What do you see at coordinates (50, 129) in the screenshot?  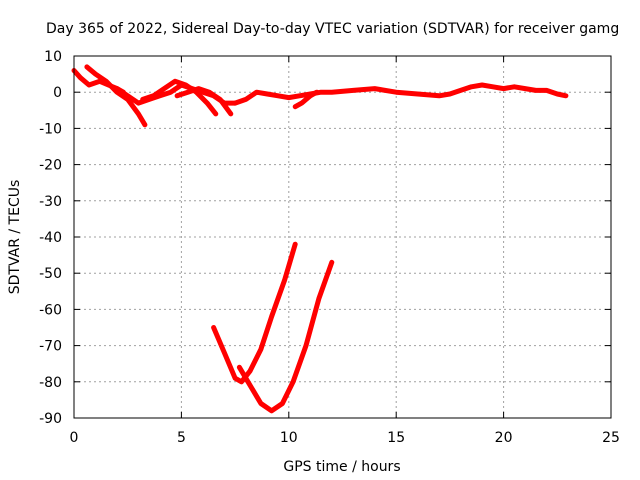 I see `y-tick-label: -10` at bounding box center [50, 129].